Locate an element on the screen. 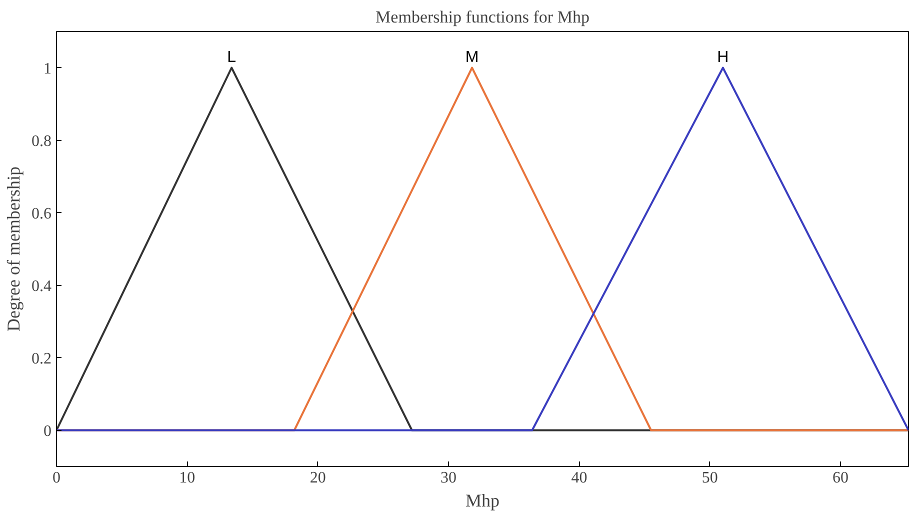 The height and width of the screenshot is (513, 916). series-label: M is located at coordinates (472, 57).